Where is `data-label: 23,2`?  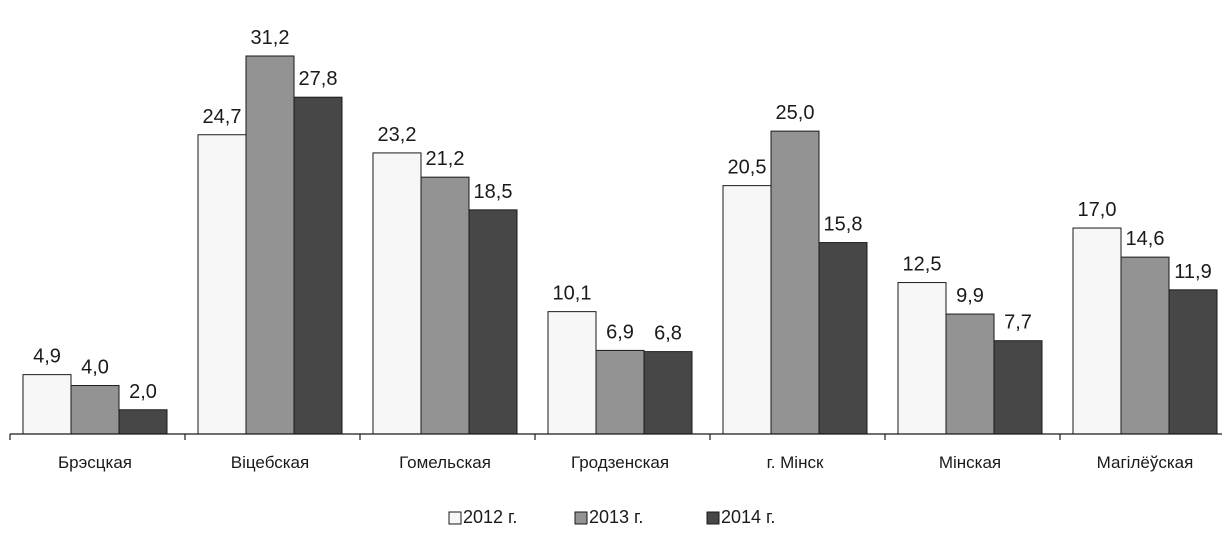 data-label: 23,2 is located at coordinates (397, 135).